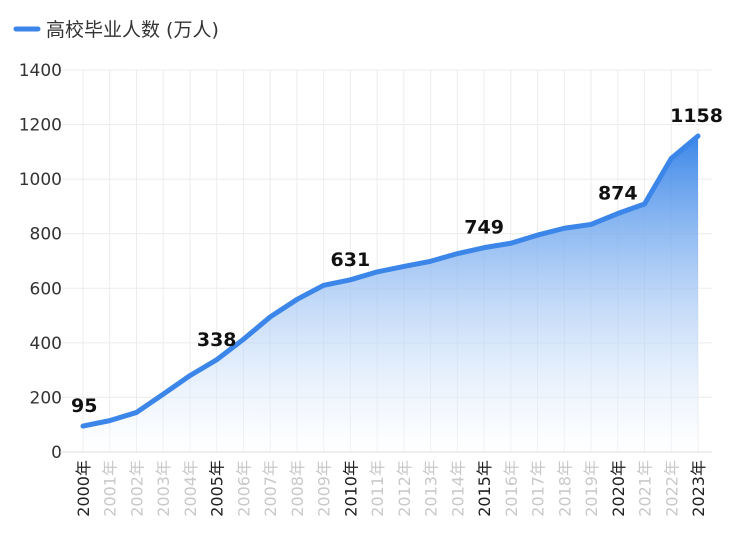 The height and width of the screenshot is (542, 737). Describe the element at coordinates (618, 488) in the screenshot. I see `x-tick-label: 2020年` at that location.